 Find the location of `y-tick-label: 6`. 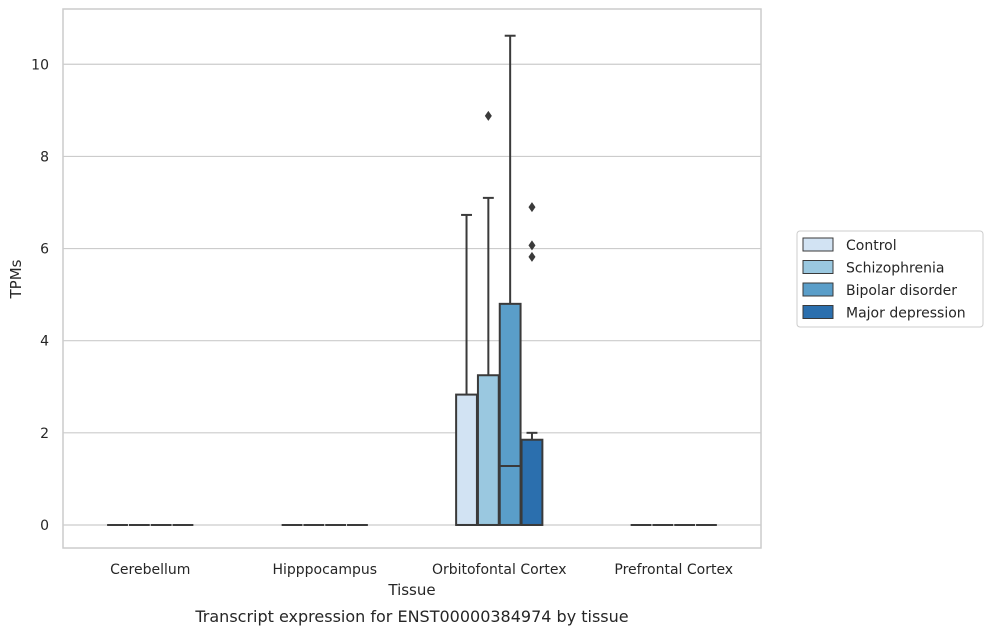

y-tick-label: 6 is located at coordinates (44, 250).